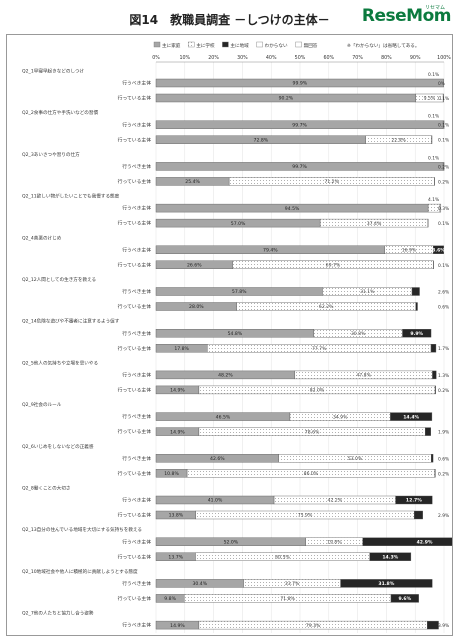 Image resolution: width=459 pixels, height=640 pixels. What do you see at coordinates (170, 599) in the screenshot?
I see `data-label: 9.8%` at bounding box center [170, 599].